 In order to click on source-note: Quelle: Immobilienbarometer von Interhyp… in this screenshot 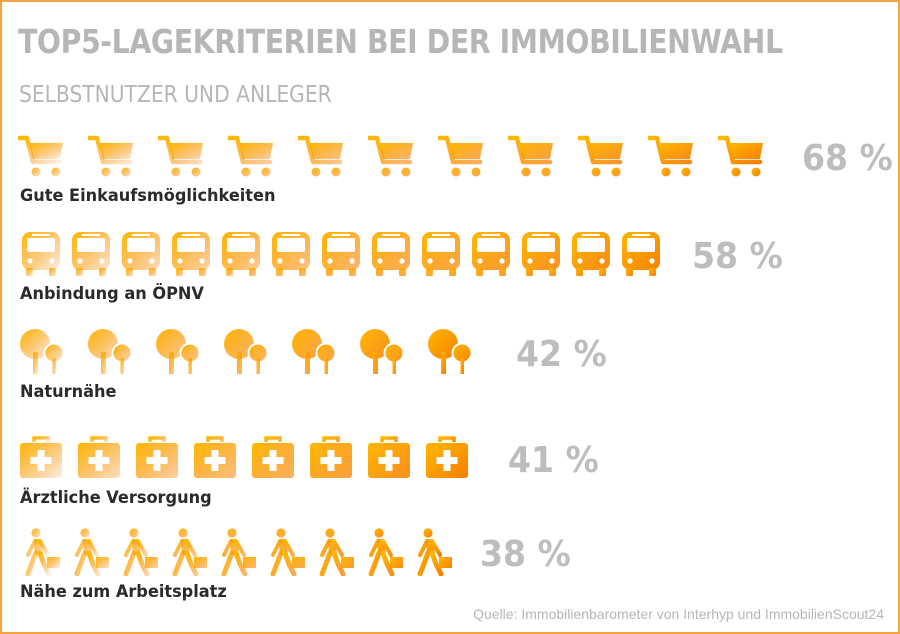, I will do `click(678, 614)`.